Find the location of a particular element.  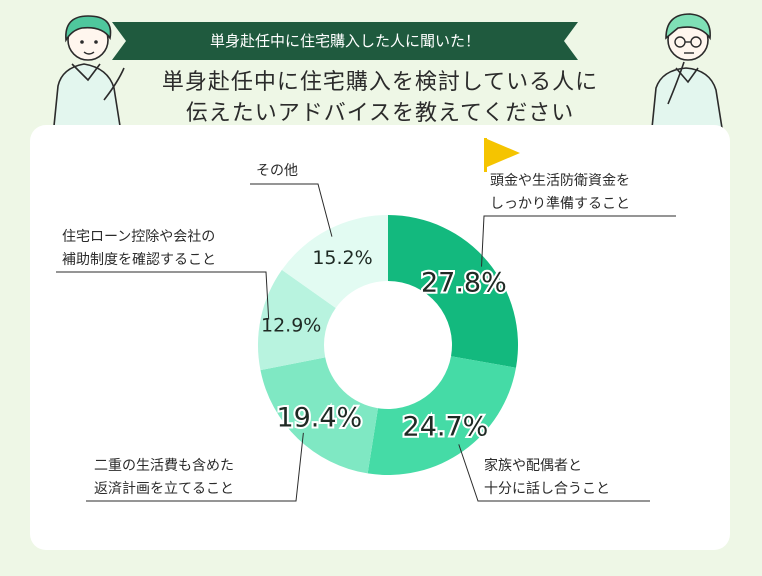

label-slice-3: 二重の生活費も含めた 返済計画を立てること is located at coordinates (164, 477).